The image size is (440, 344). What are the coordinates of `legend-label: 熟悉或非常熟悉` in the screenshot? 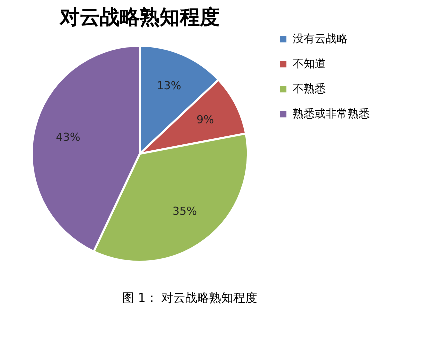 It's located at (331, 114).